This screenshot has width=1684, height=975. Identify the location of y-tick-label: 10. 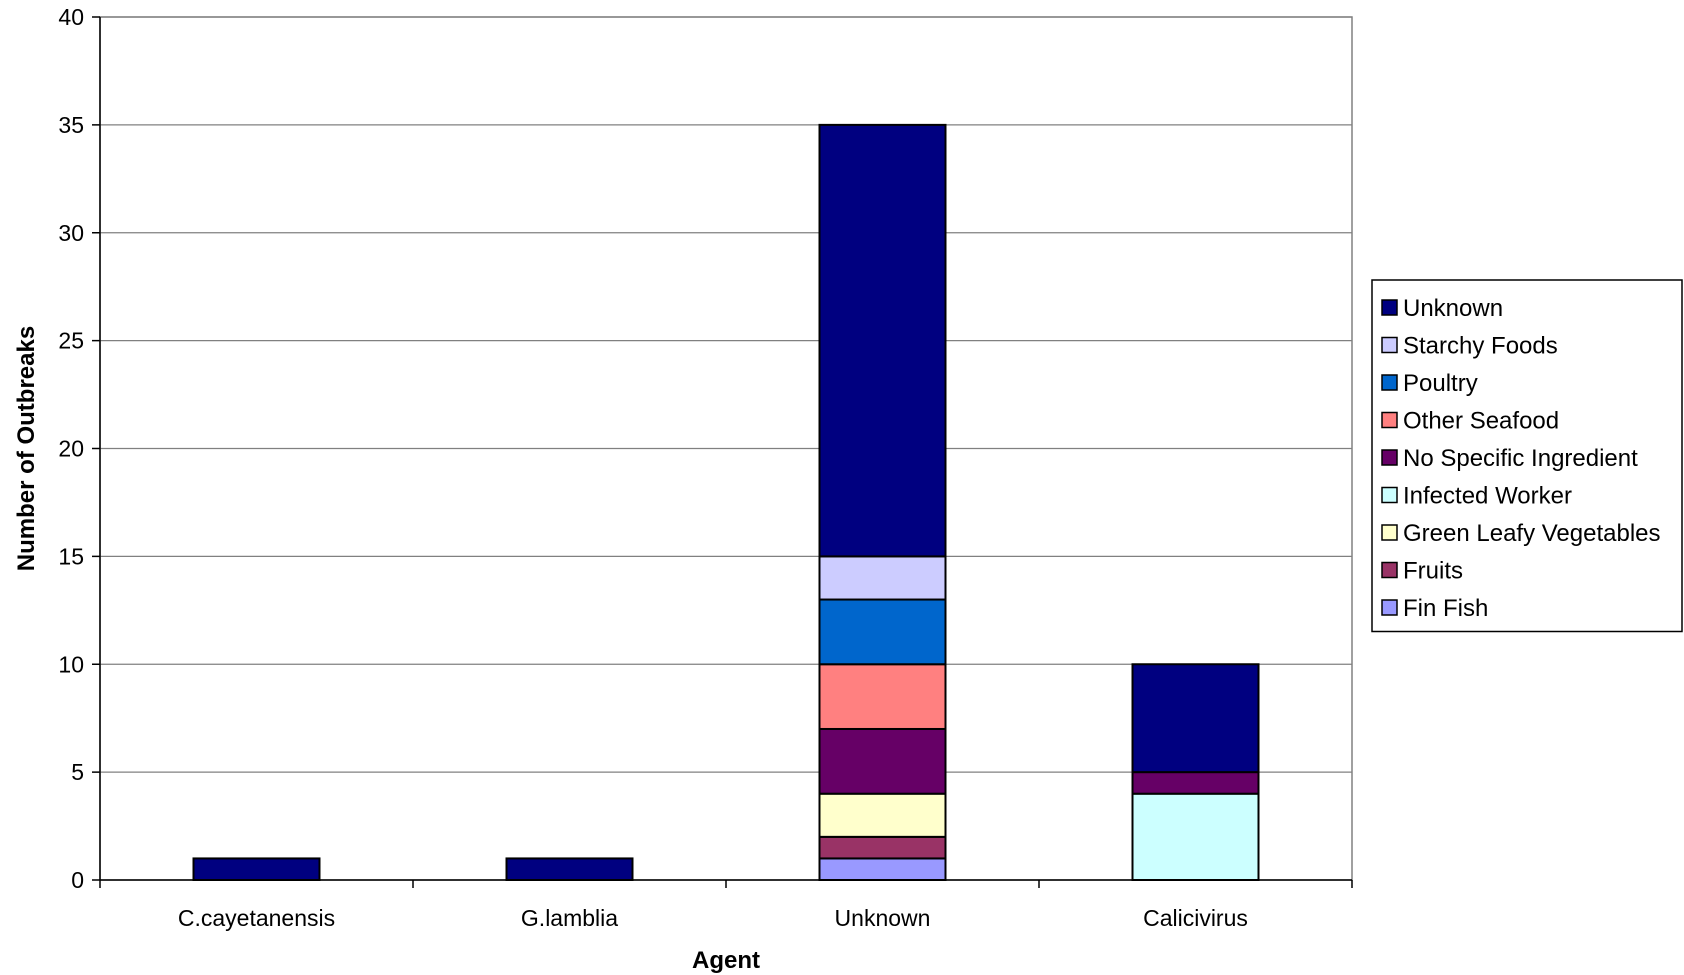
(71, 664).